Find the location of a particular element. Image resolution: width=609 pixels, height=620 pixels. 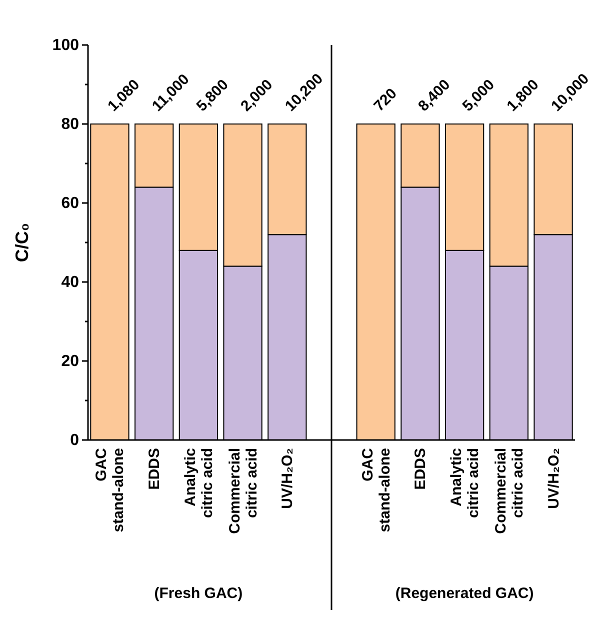

annotation: 720 is located at coordinates (385, 100).